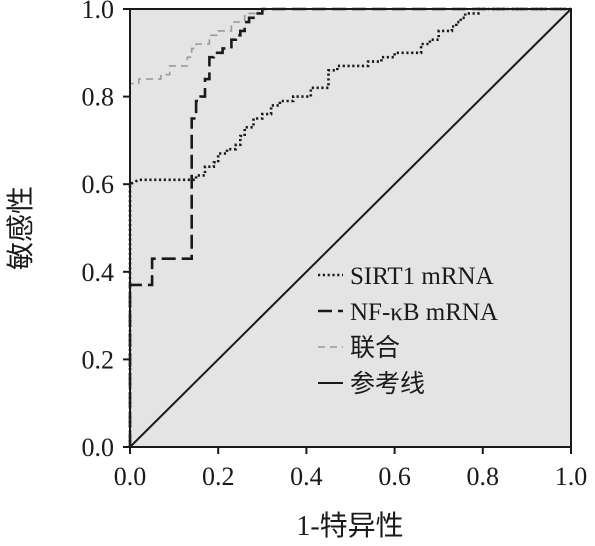 Image resolution: width=595 pixels, height=546 pixels. I want to click on x-tick-label: 0.0, so click(130, 476).